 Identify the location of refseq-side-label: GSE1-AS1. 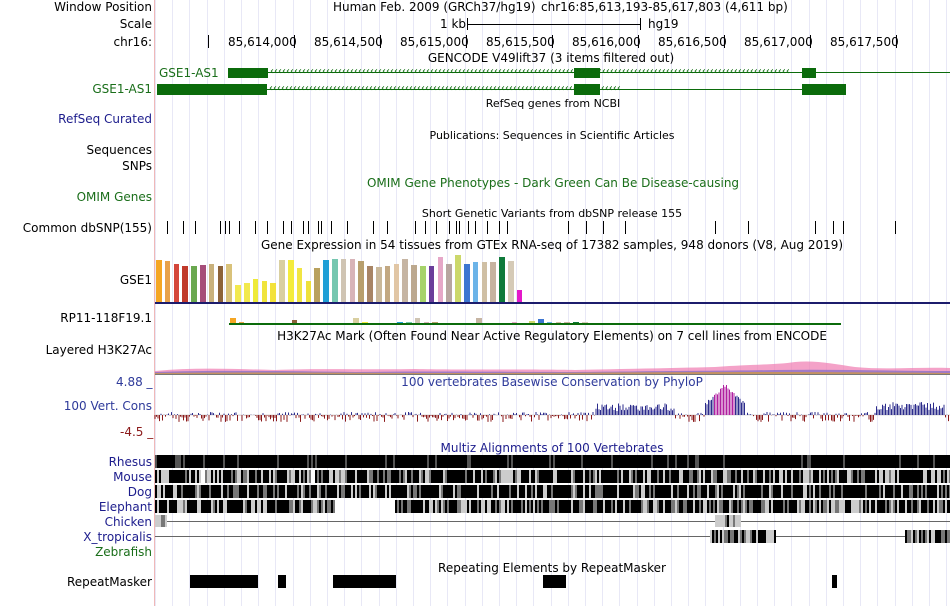
(122, 89).